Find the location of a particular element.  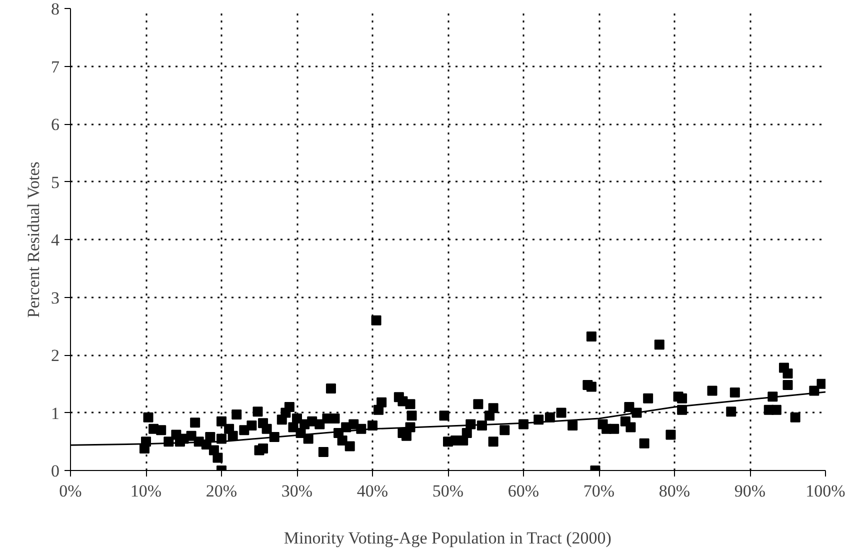

x-axis-title: Minority Voting-Age Population in Tract (2000) is located at coordinates (448, 538).